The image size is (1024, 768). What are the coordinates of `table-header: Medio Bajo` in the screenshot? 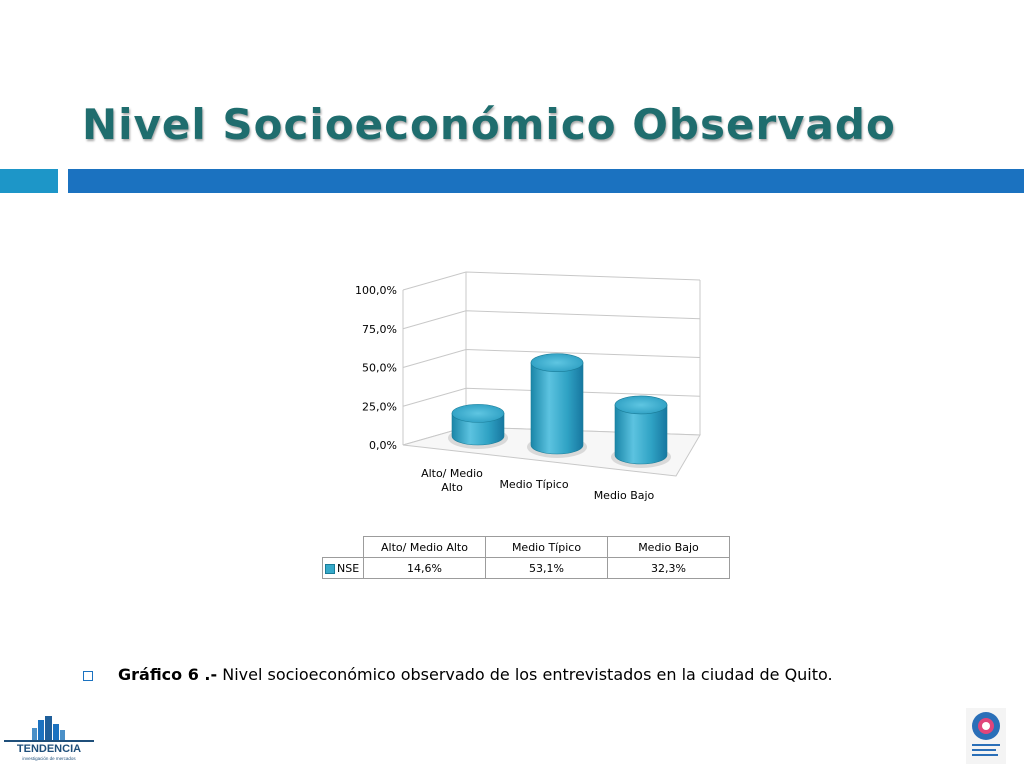 It's located at (668, 547).